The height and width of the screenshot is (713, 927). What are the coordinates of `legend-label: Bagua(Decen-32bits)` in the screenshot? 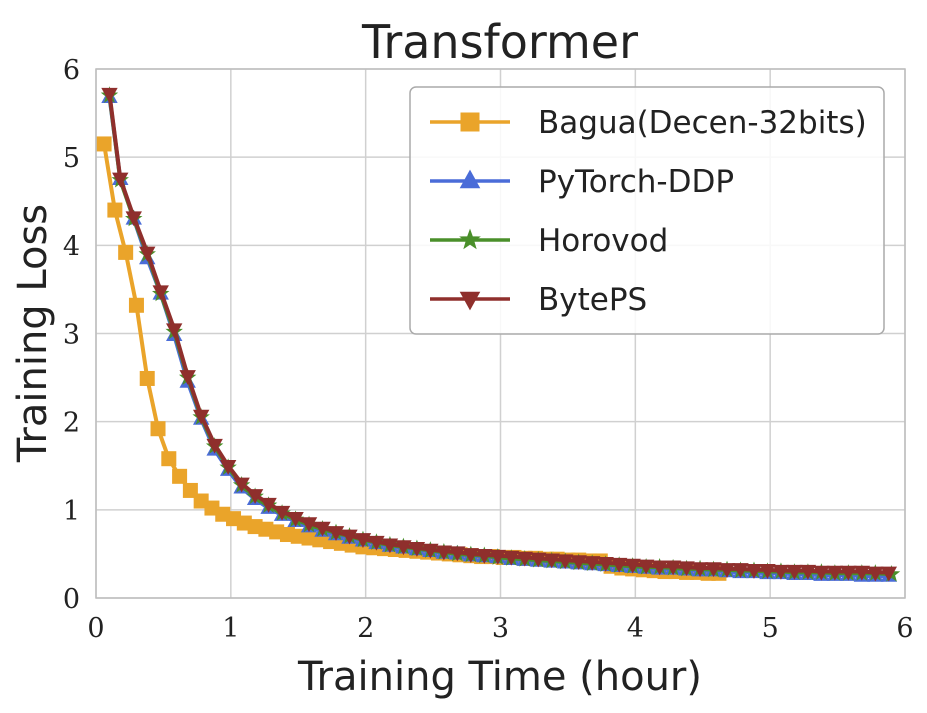 It's located at (702, 123).